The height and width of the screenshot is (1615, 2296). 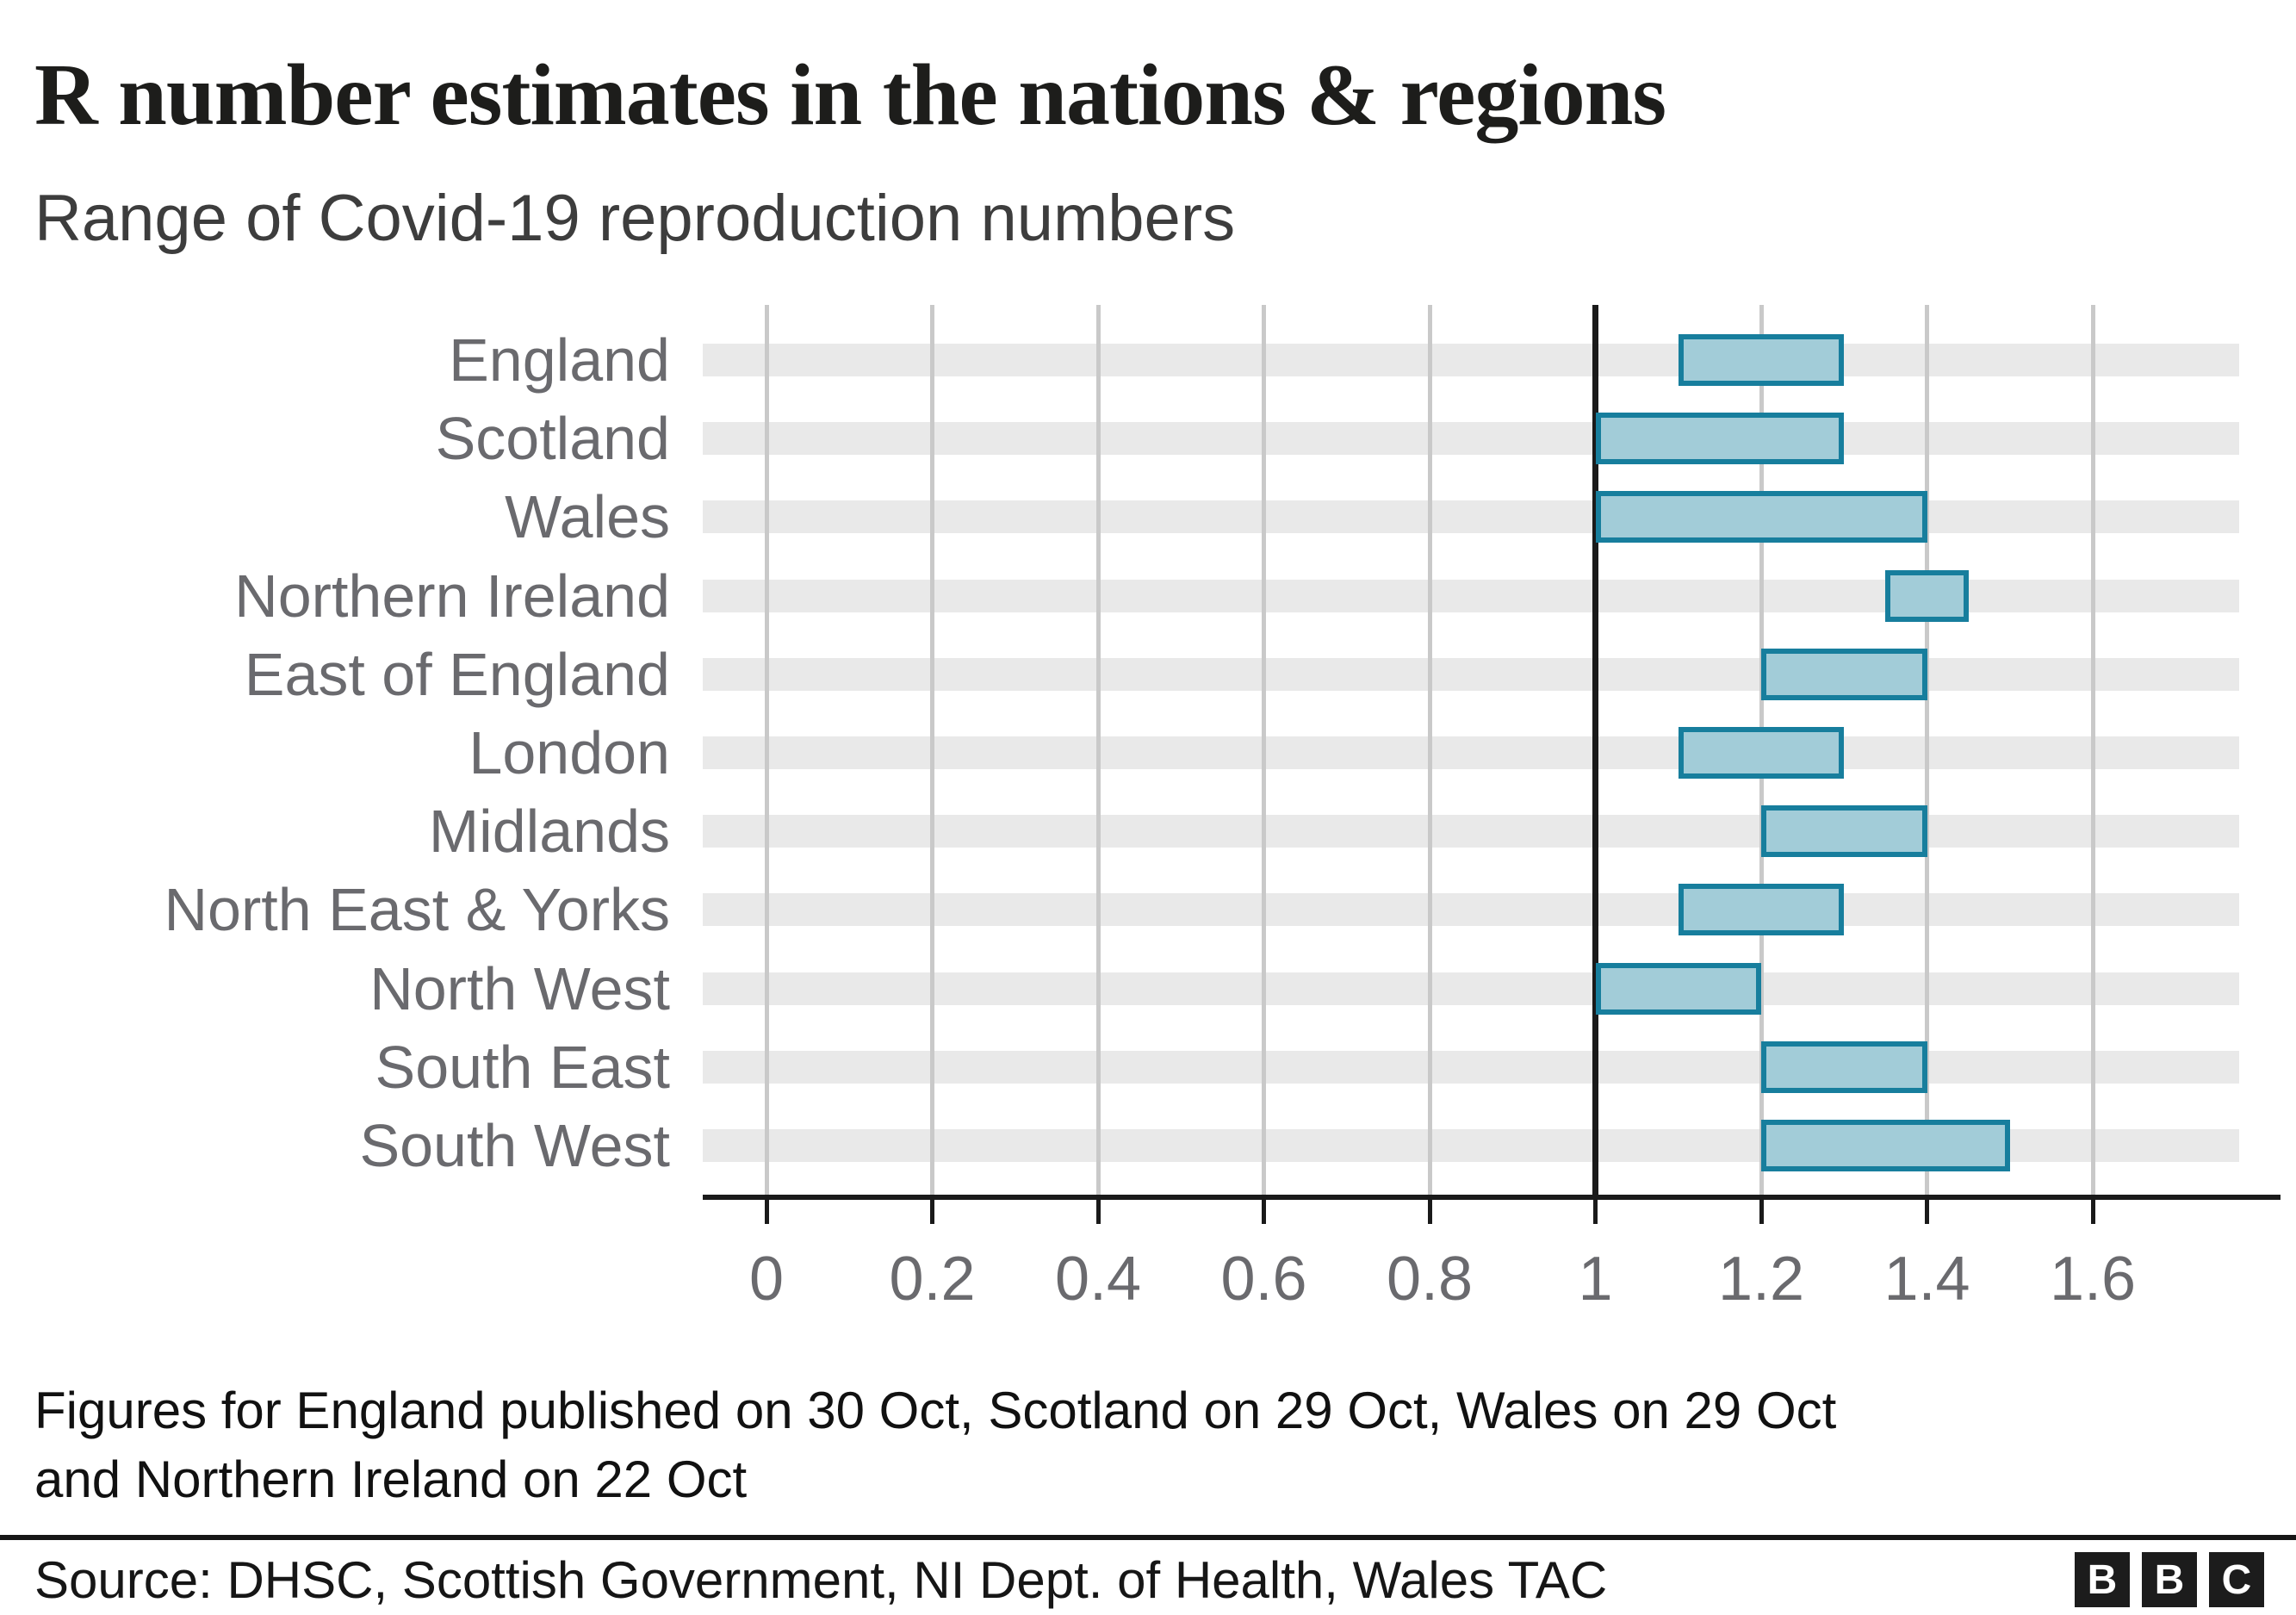 I want to click on category-label: South East, so click(x=522, y=1067).